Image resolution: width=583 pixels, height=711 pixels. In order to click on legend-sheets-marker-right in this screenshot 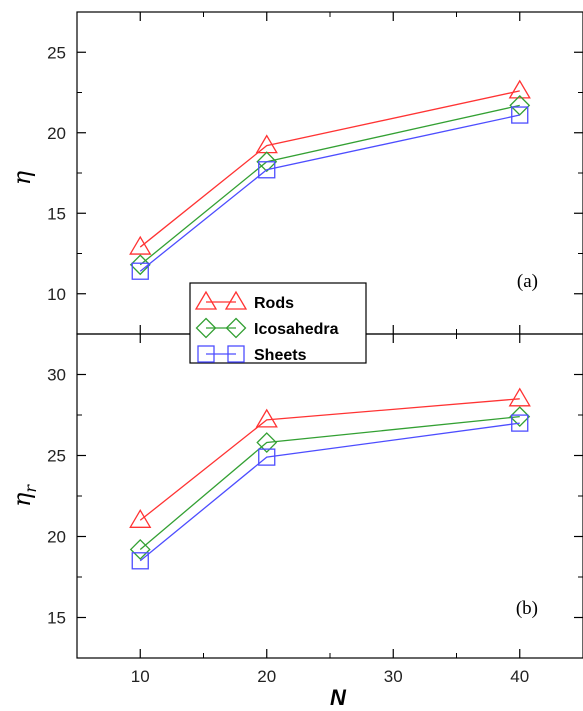, I will do `click(236, 354)`.